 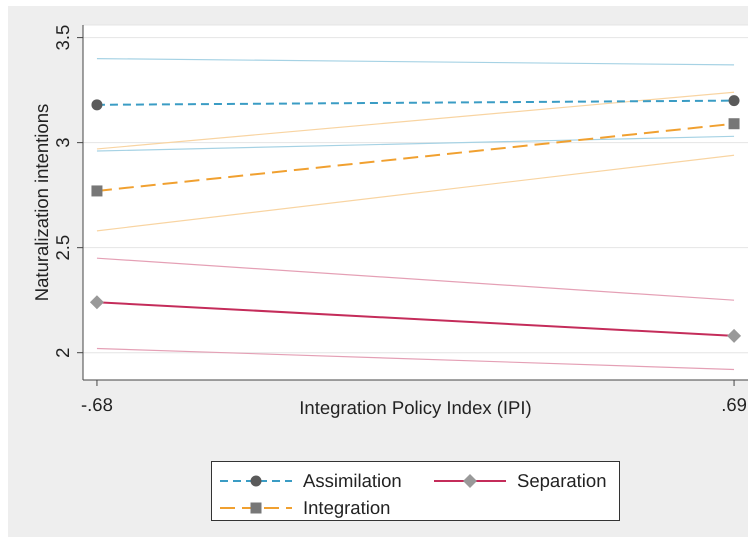 I want to click on legend-label: Separation, so click(x=561, y=481).